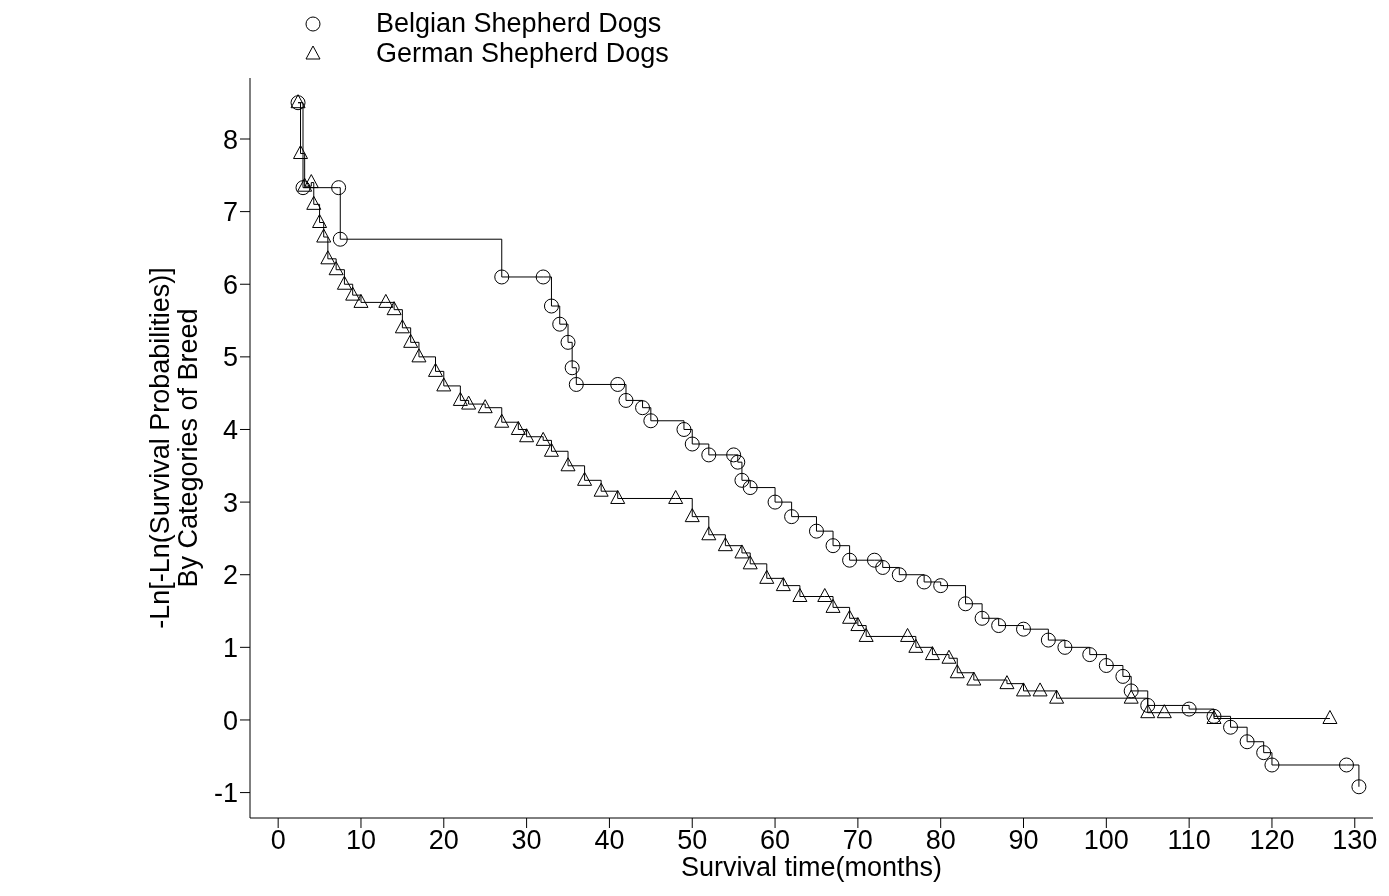 This screenshot has height=896, width=1389. I want to click on x-tick-label: 40, so click(609, 840).